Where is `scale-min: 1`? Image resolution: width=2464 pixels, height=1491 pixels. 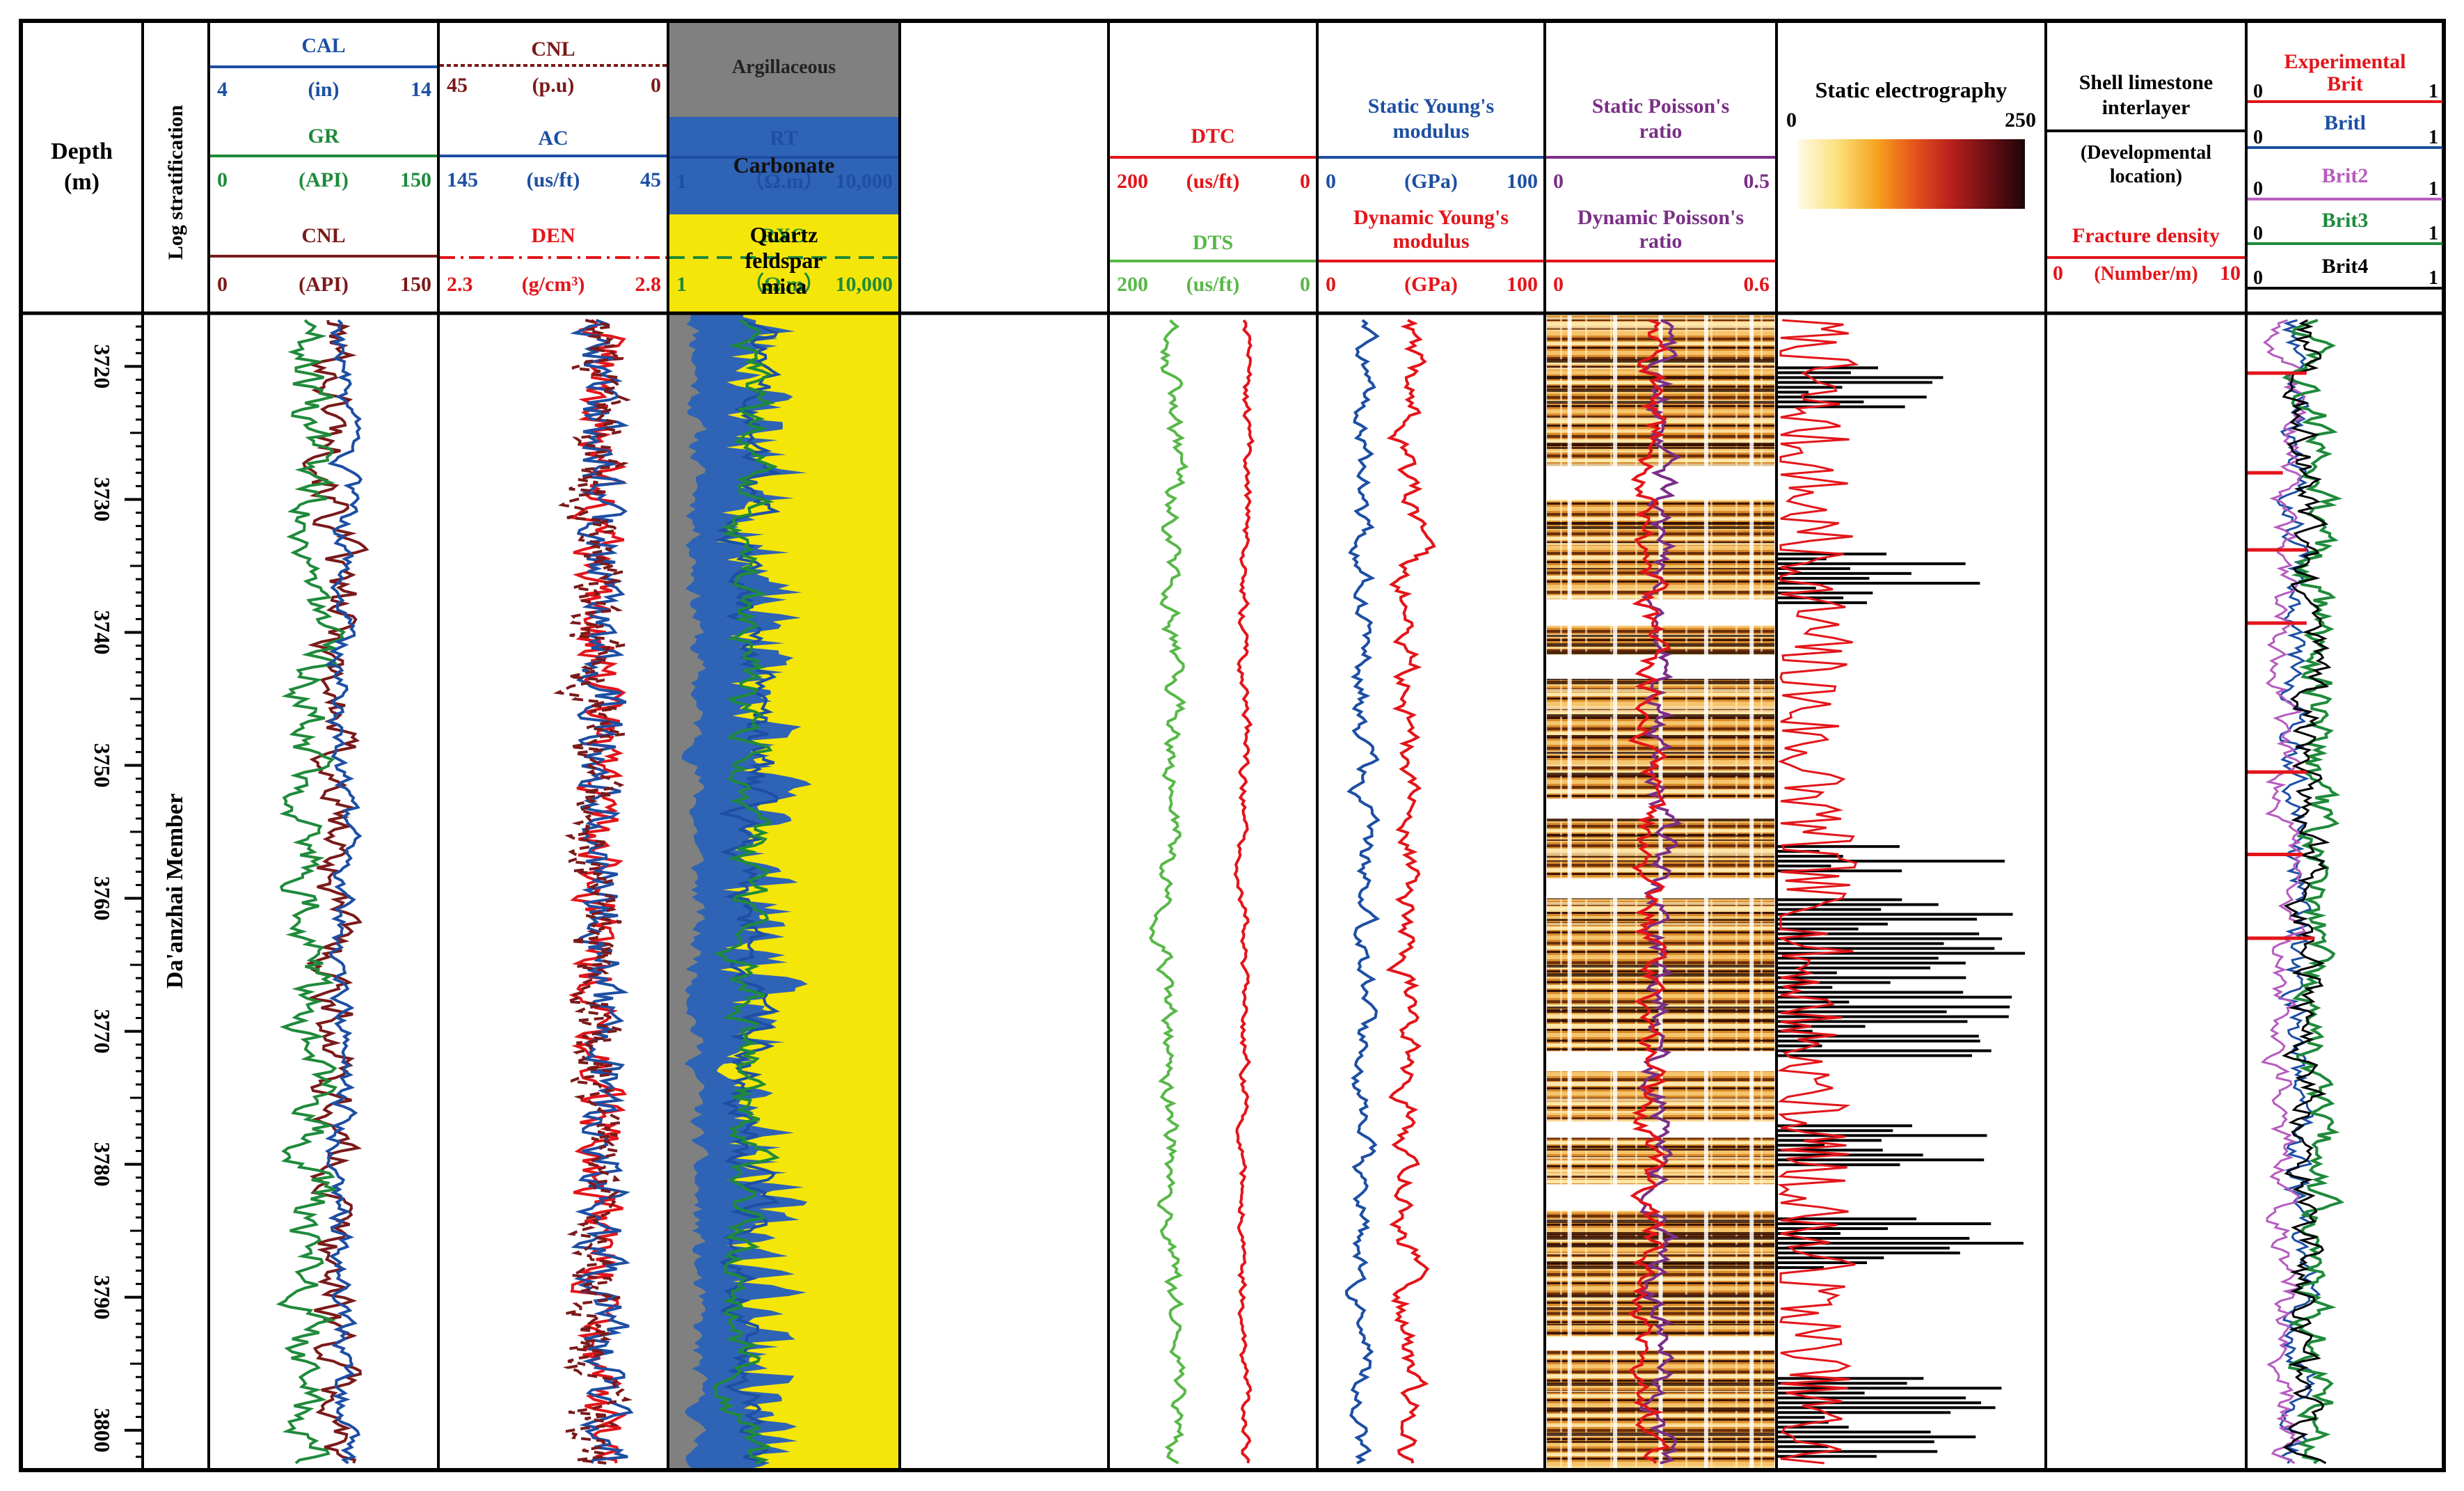 scale-min: 1 is located at coordinates (681, 181).